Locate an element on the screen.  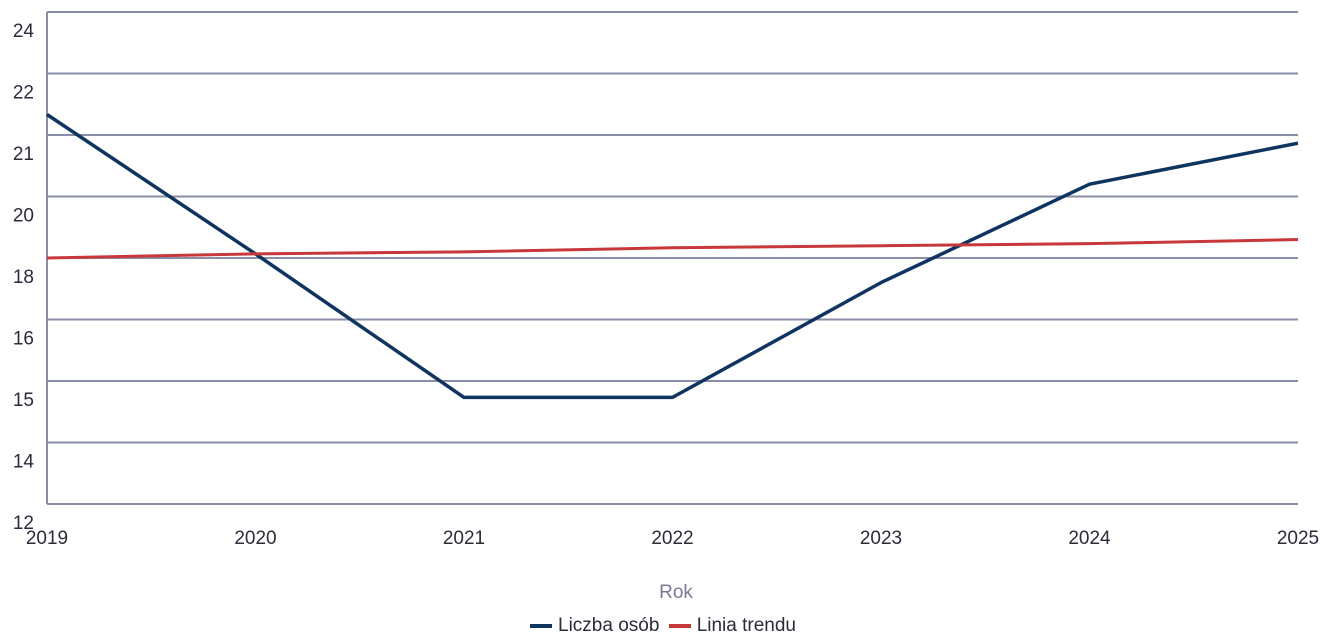
y-tick-label: 16 is located at coordinates (23, 339).